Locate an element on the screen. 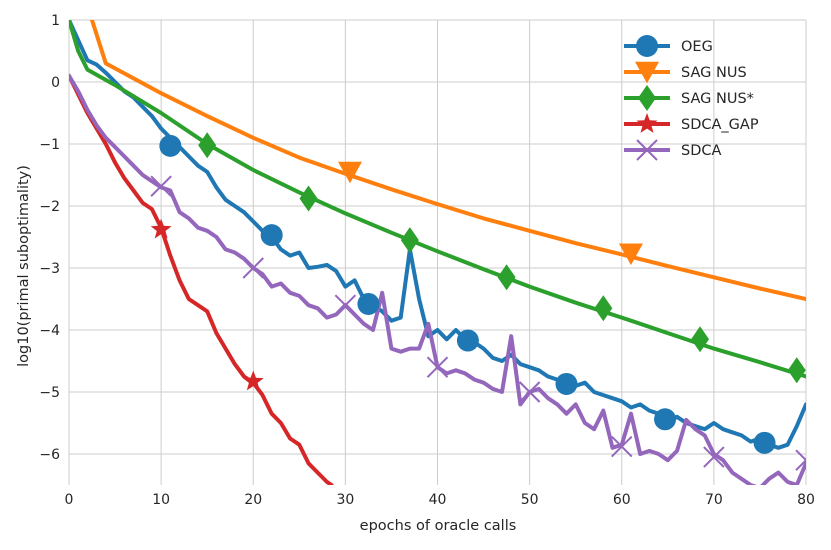  y-tick-label: −2 is located at coordinates (49, 207).